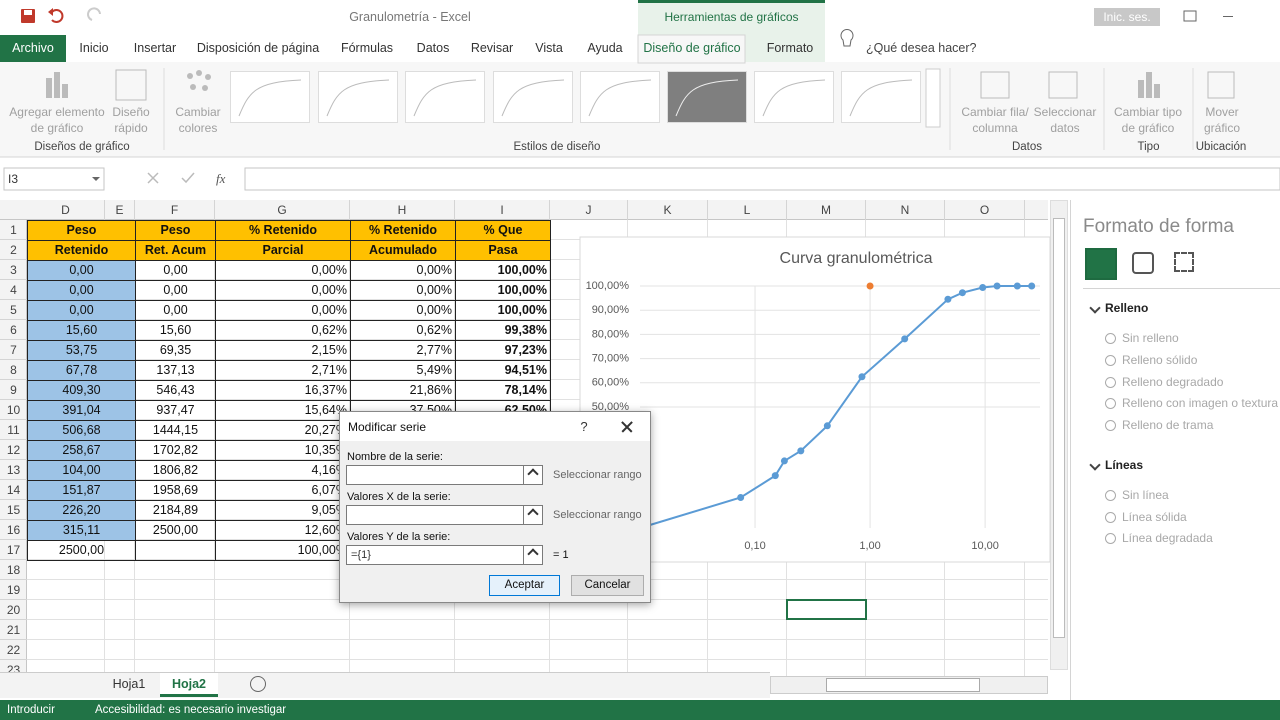 Image resolution: width=1280 pixels, height=720 pixels. I want to click on cell: Ret. Acum, so click(175, 250).